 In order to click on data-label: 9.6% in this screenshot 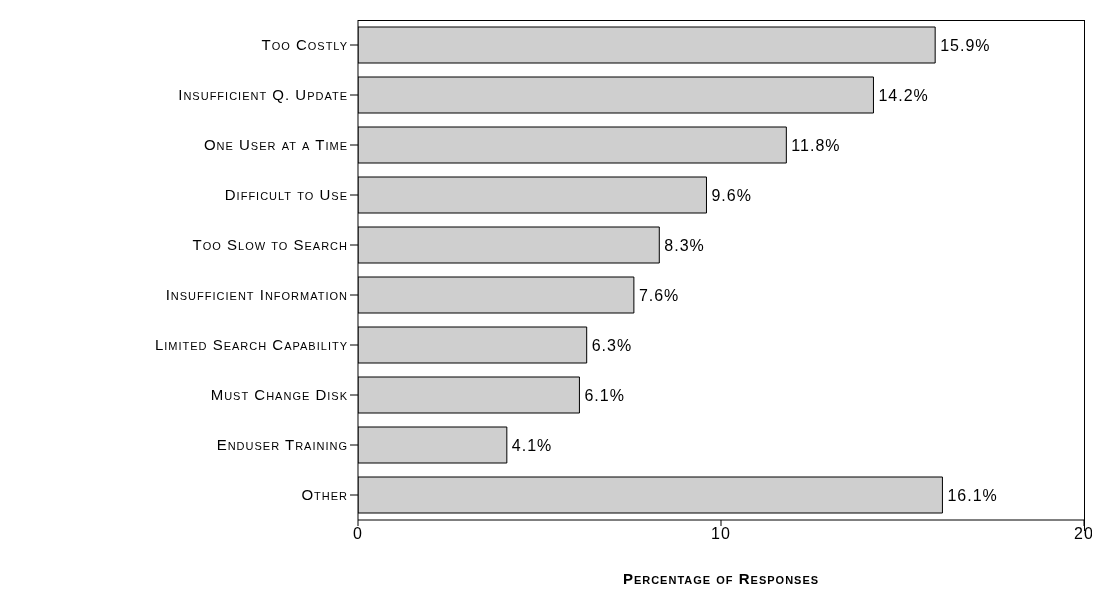, I will do `click(731, 195)`.